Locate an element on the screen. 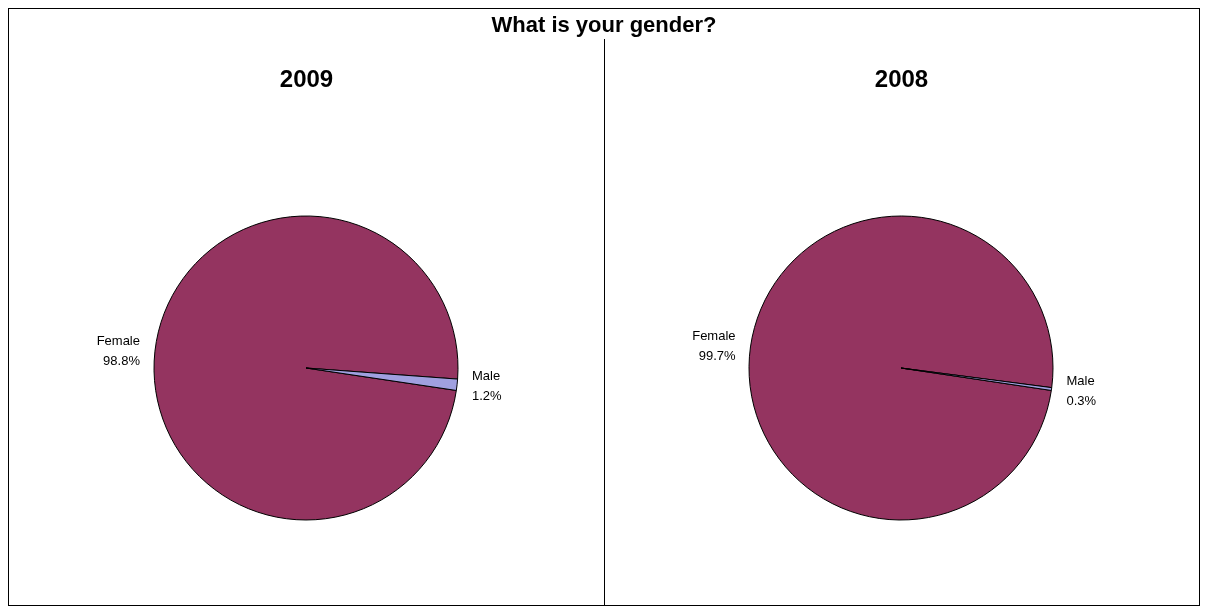  chart-subtitle: 2009 is located at coordinates (306, 78).